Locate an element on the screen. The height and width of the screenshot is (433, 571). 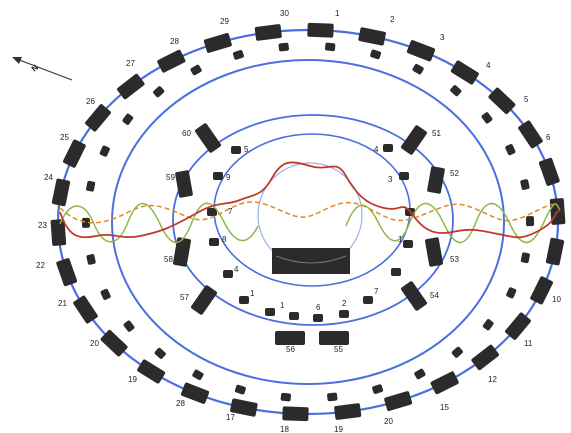
outer-label: 21 is located at coordinates (62, 303).